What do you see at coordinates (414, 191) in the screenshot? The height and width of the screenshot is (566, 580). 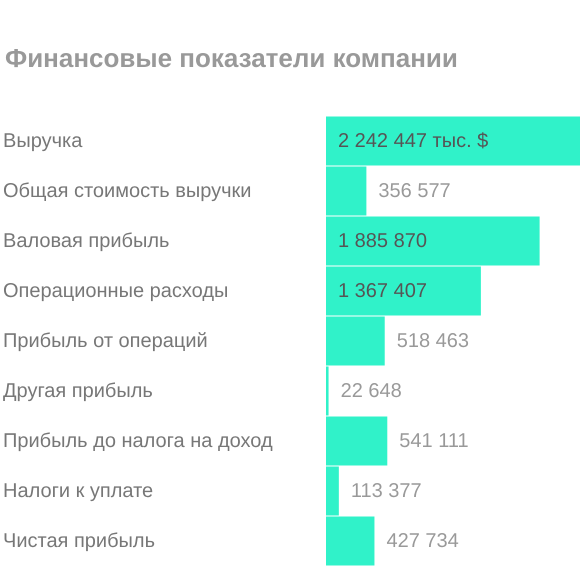 I see `data-label: 356 577` at bounding box center [414, 191].